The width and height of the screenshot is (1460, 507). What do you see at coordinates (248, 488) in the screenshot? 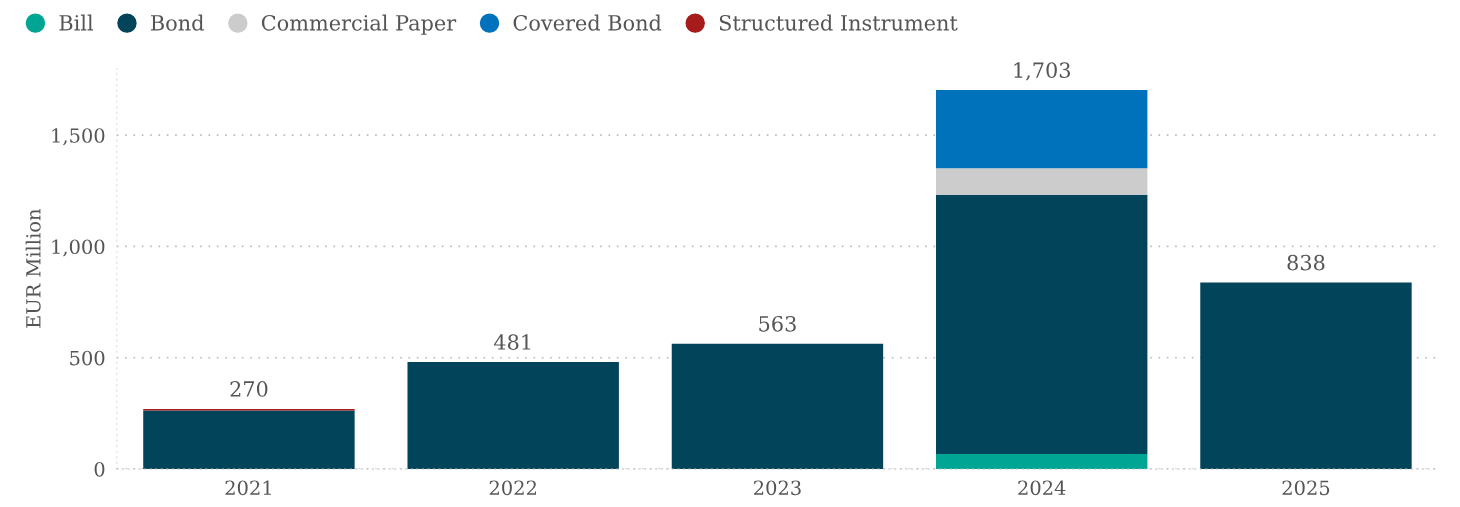
I see `x-tick-label: 2021` at bounding box center [248, 488].